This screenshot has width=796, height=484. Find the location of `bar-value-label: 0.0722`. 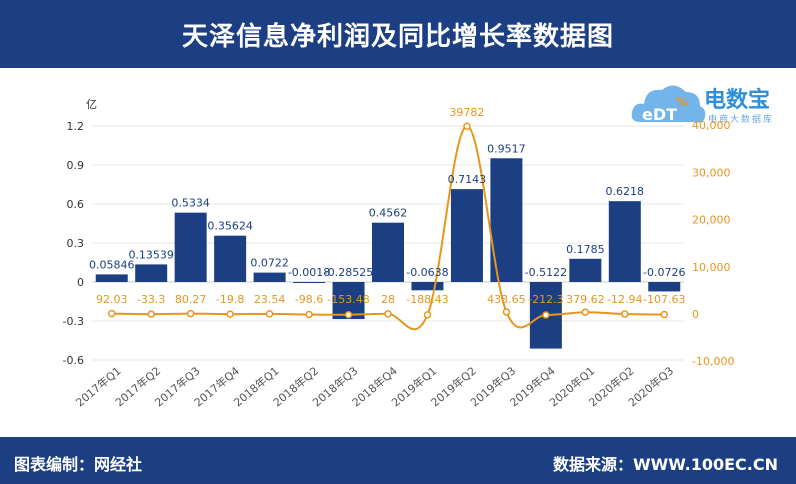

bar-value-label: 0.0722 is located at coordinates (269, 263).